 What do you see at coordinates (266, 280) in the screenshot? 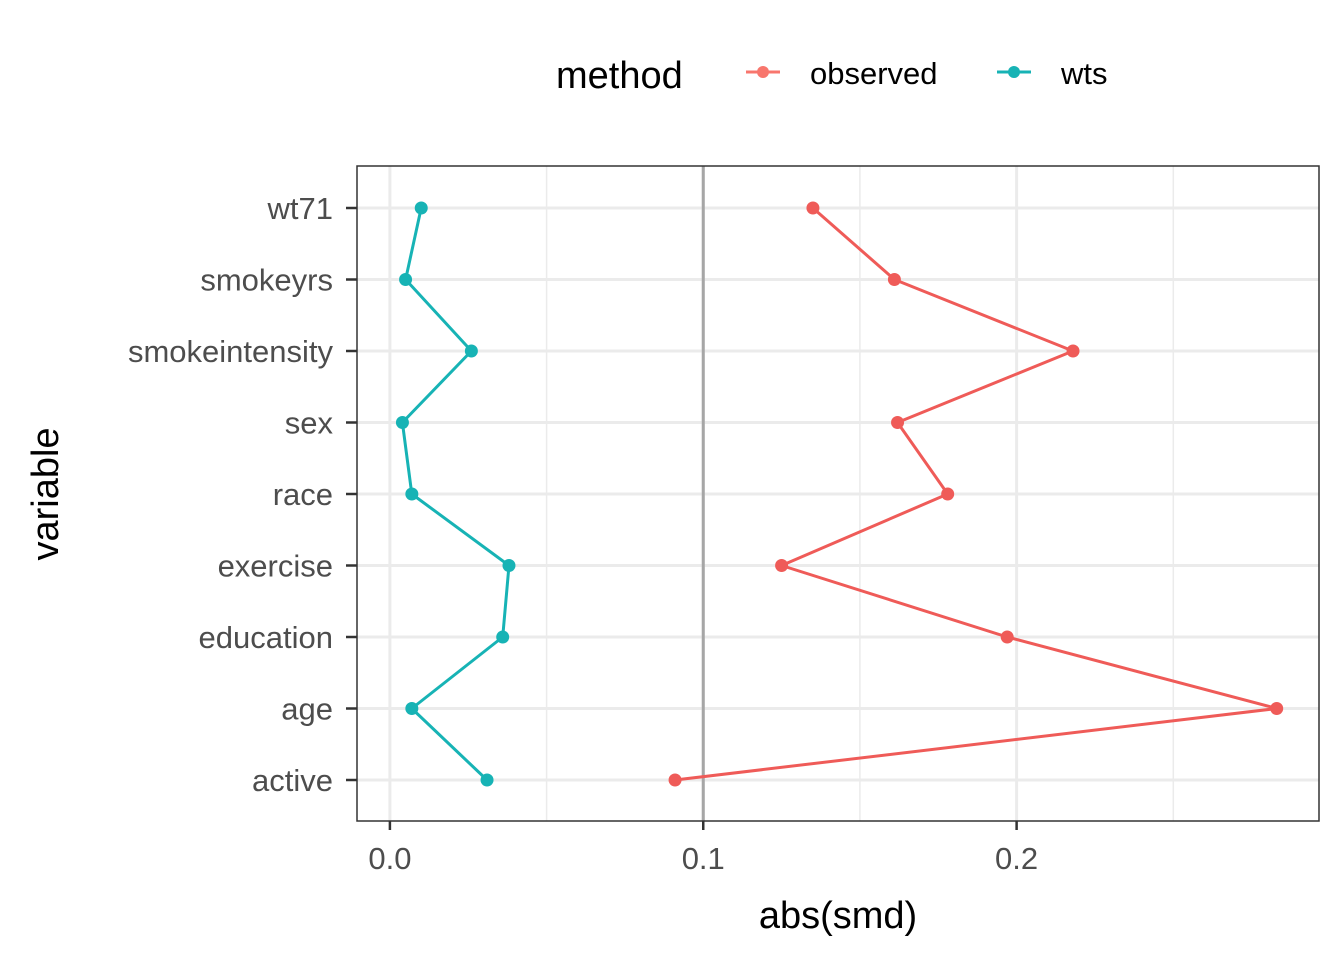
I see `y-tick-label: smokeyrs` at bounding box center [266, 280].